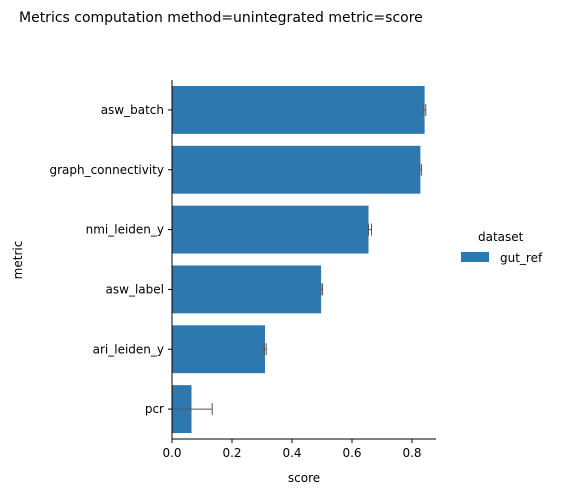  Describe the element at coordinates (425, 109) in the screenshot. I see `error-bar-asw-batch` at that location.